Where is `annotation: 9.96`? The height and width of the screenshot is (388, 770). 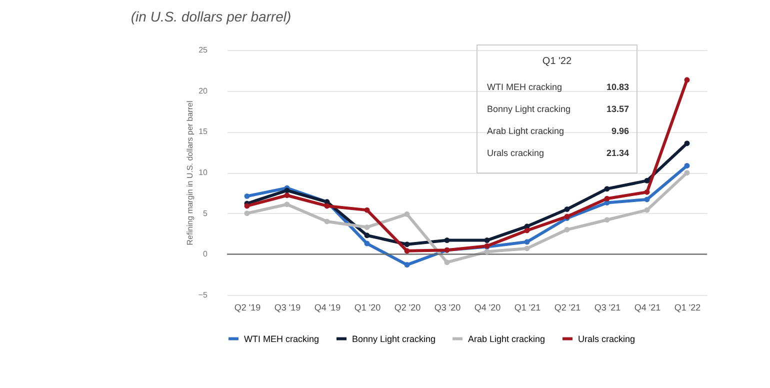
annotation: 9.96 is located at coordinates (620, 131).